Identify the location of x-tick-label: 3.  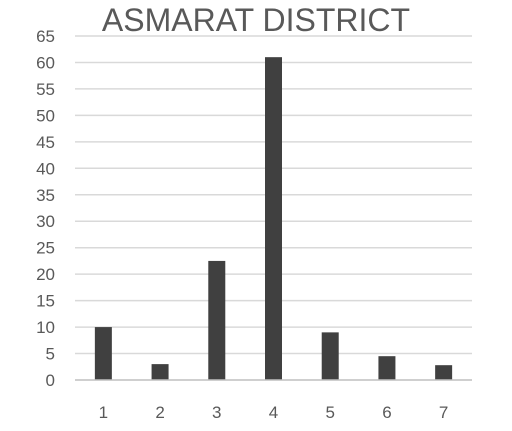
(216, 412).